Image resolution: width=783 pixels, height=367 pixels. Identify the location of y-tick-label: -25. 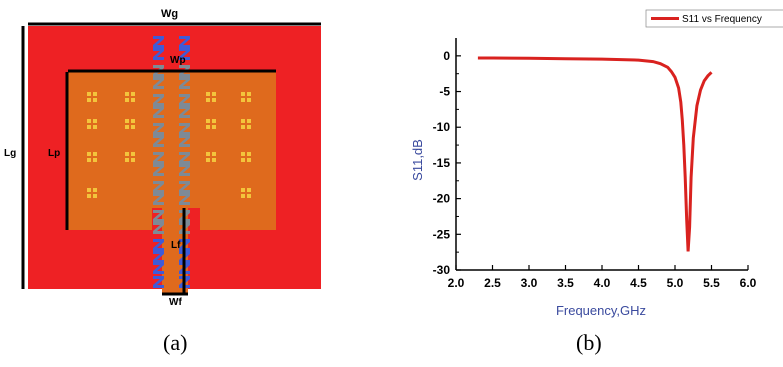
(442, 234).